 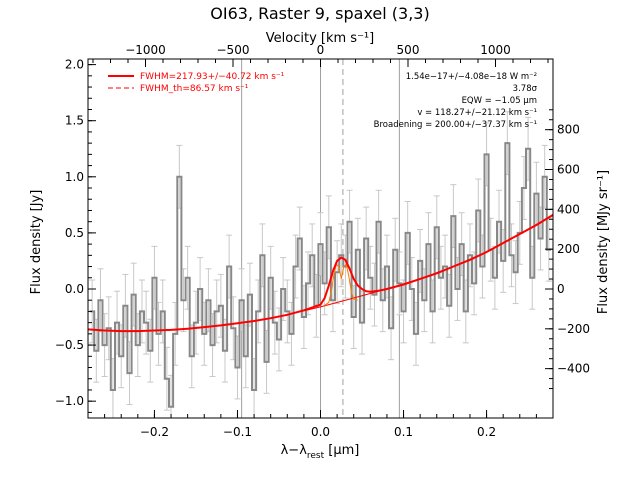 I want to click on right-tick-label: 200, so click(x=568, y=249).